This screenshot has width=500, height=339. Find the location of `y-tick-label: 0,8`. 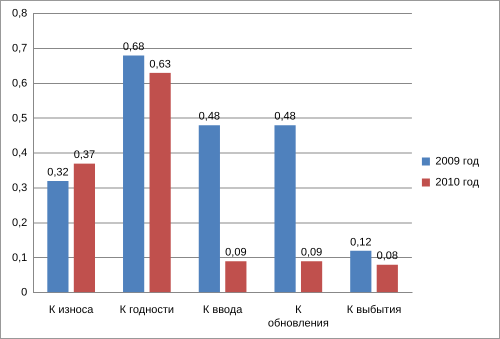

y-tick-label: 0,8 is located at coordinates (20, 14).